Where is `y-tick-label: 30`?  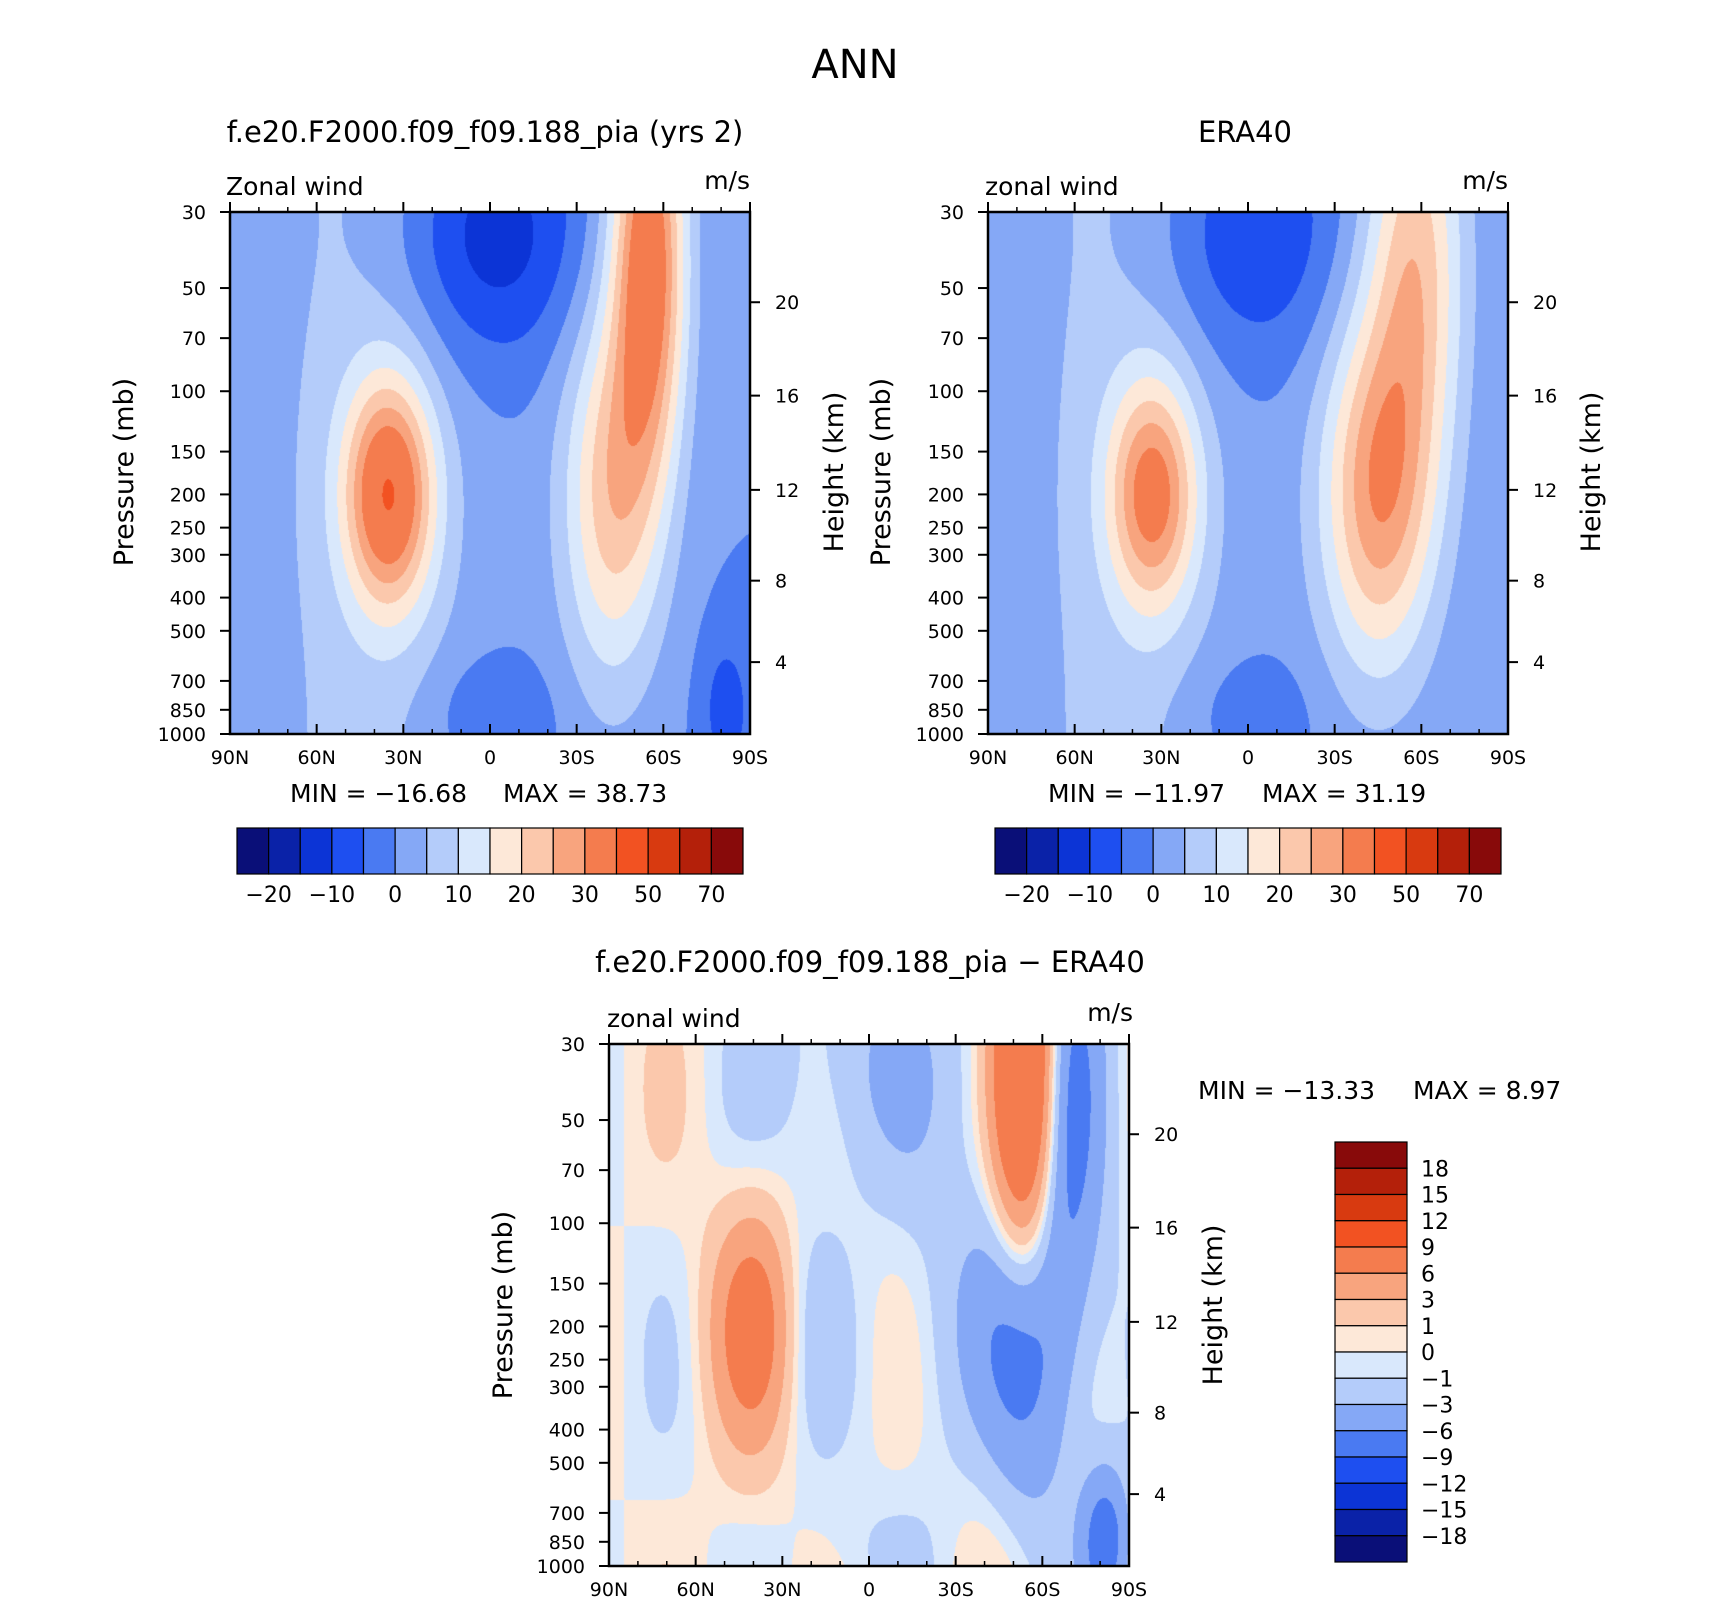
y-tick-label: 30 is located at coordinates (952, 213).